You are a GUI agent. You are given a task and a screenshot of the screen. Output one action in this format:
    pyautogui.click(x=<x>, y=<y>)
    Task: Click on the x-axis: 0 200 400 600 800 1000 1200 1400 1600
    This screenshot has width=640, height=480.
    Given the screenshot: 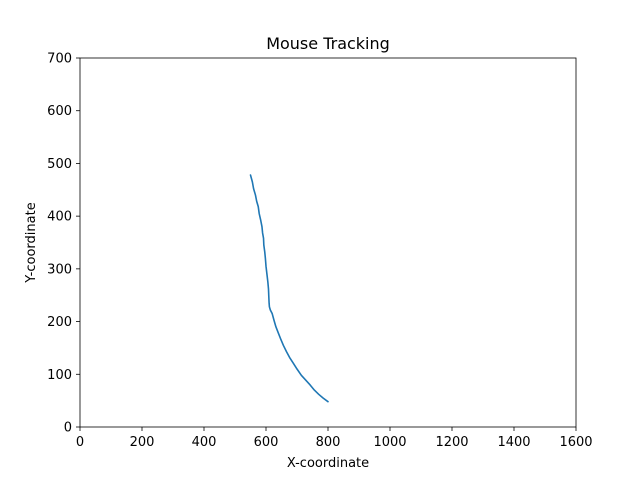 What is the action you would take?
    pyautogui.click(x=334, y=438)
    